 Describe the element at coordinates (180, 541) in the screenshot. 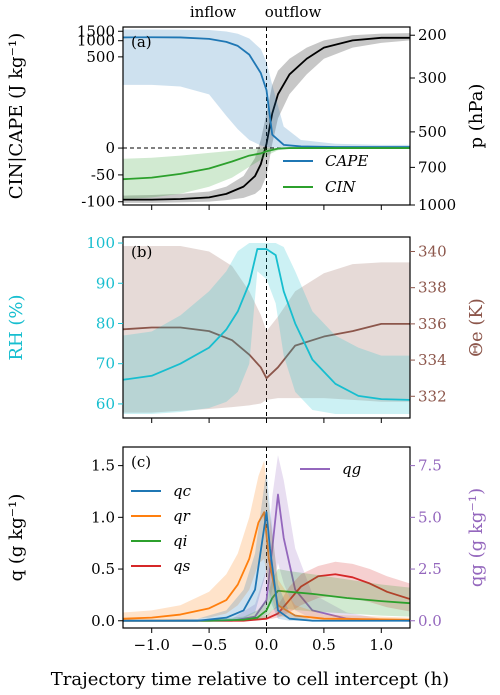

I see `legend-label: qi` at that location.